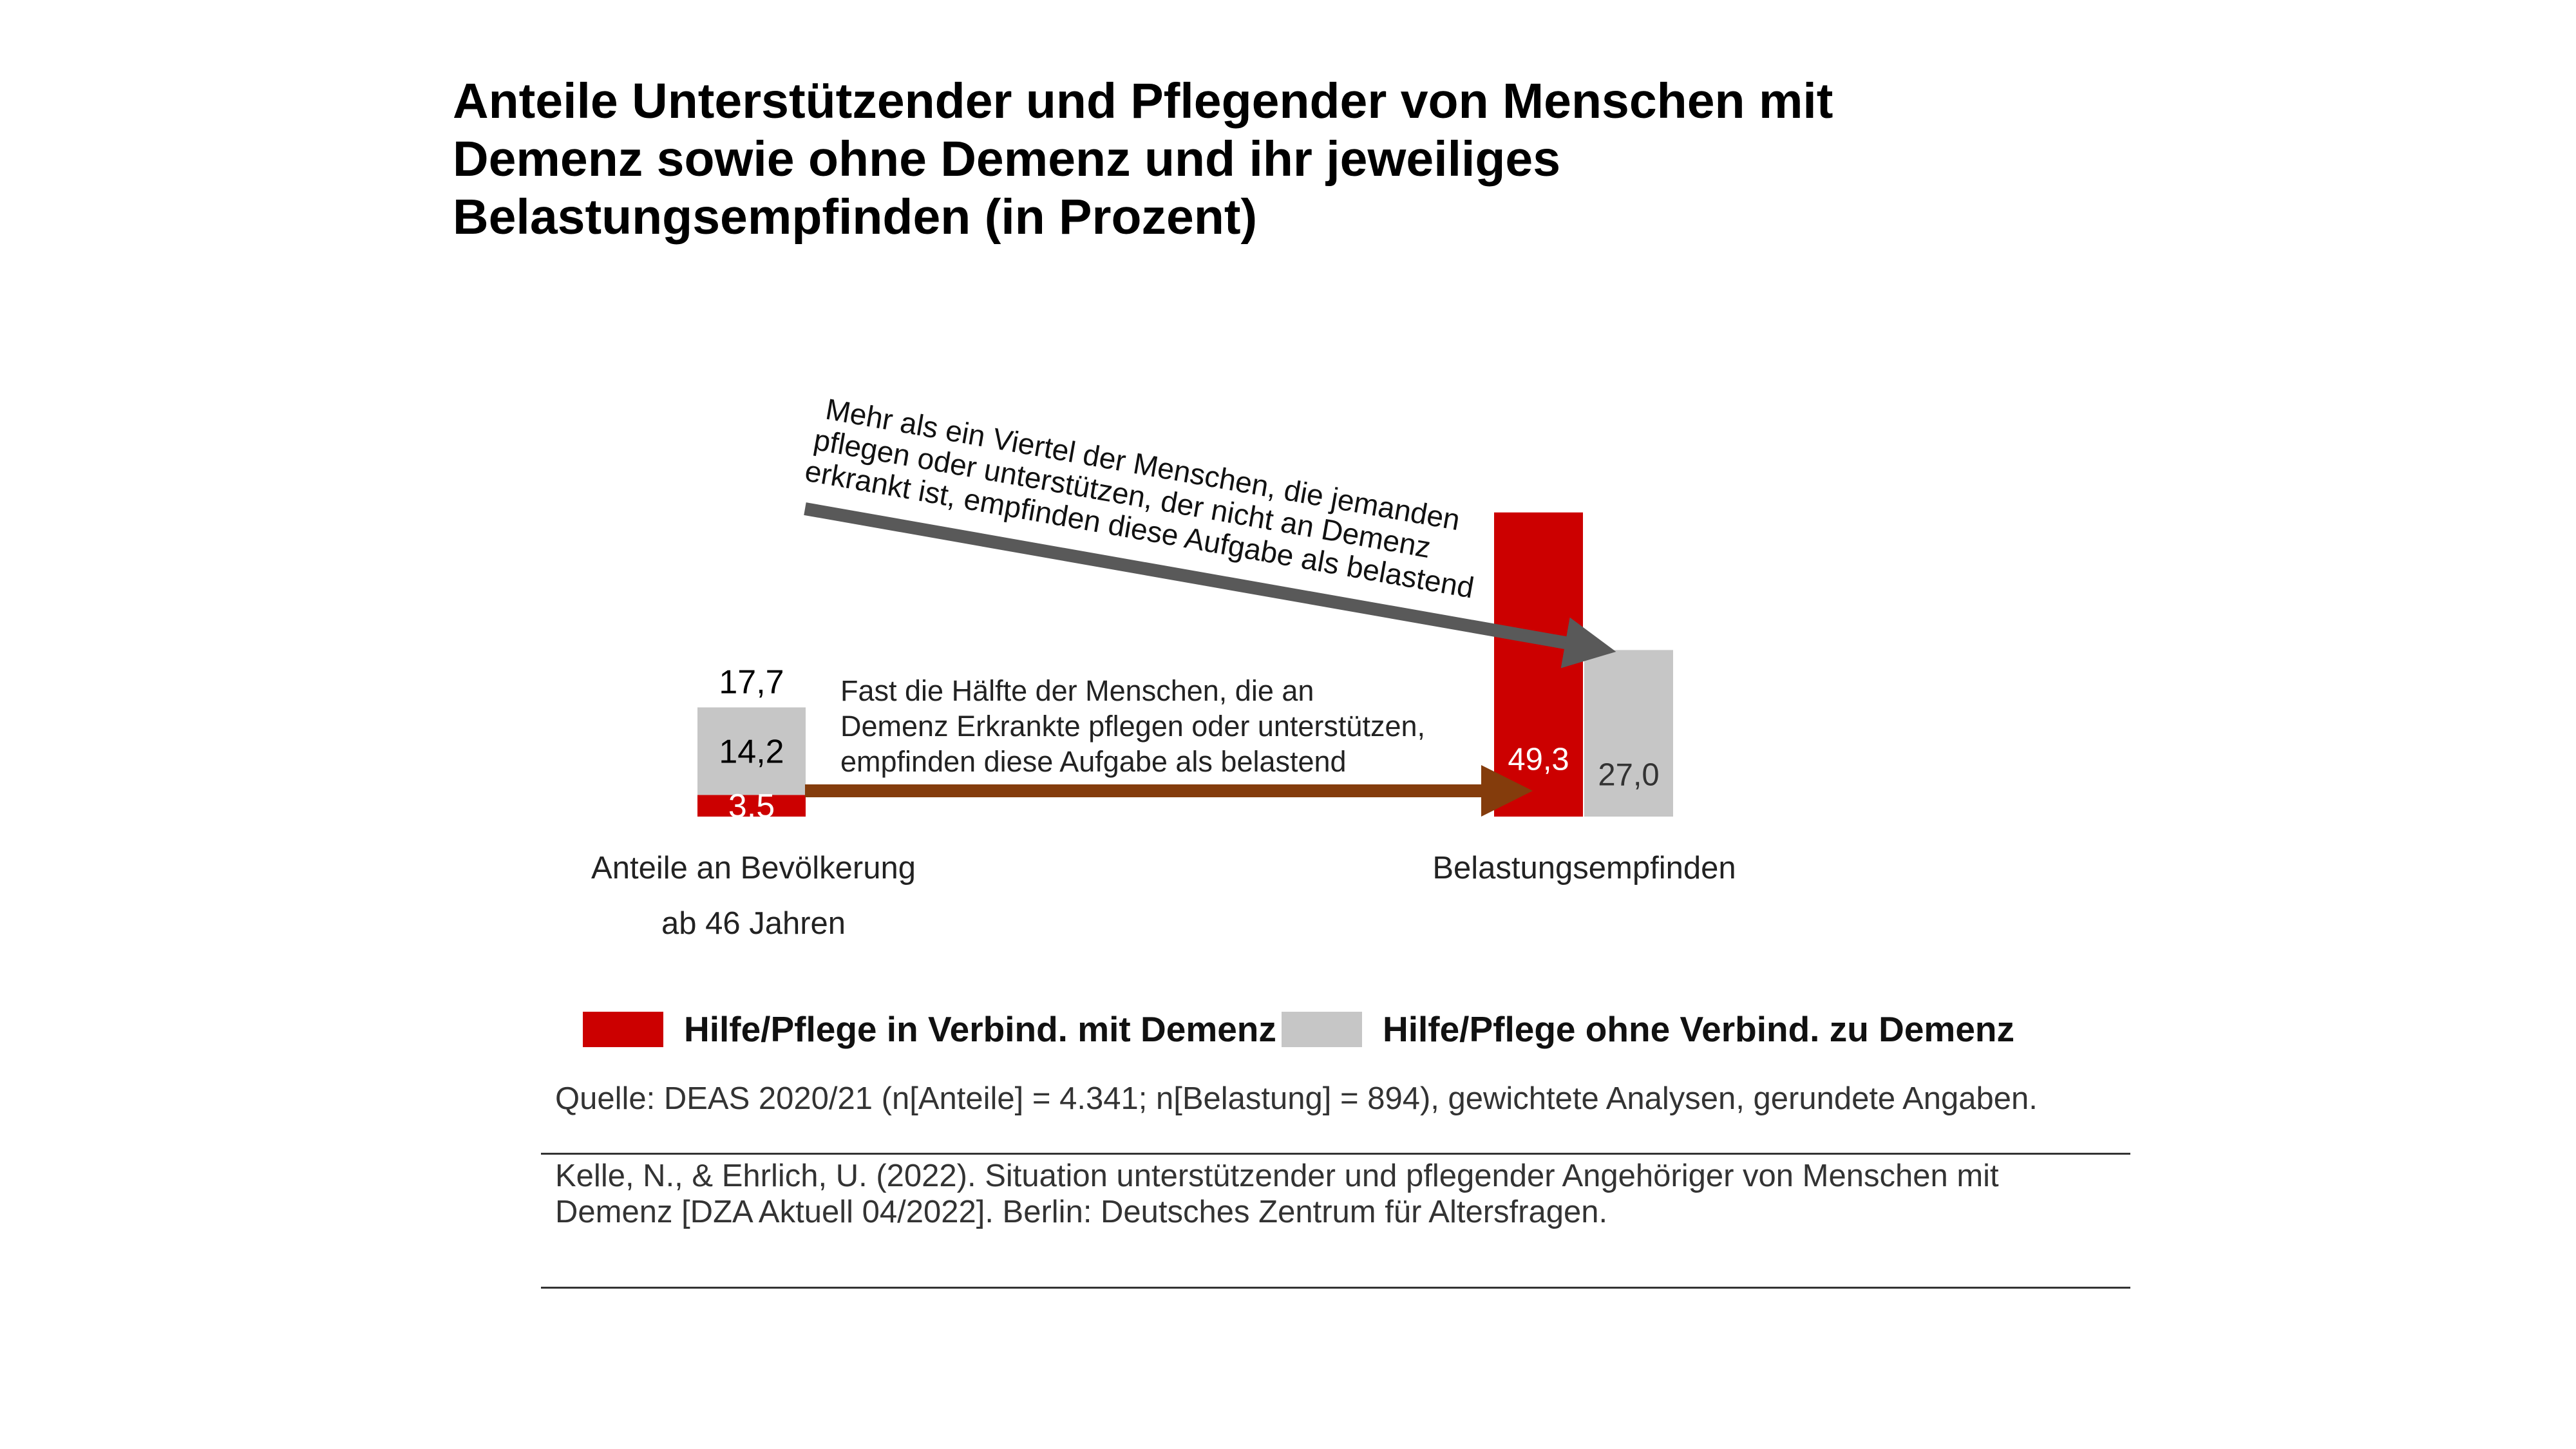 Image resolution: width=2576 pixels, height=1449 pixels. I want to click on annotation-line: Fast die Hälfte der Menschen, die an, so click(1077, 690).